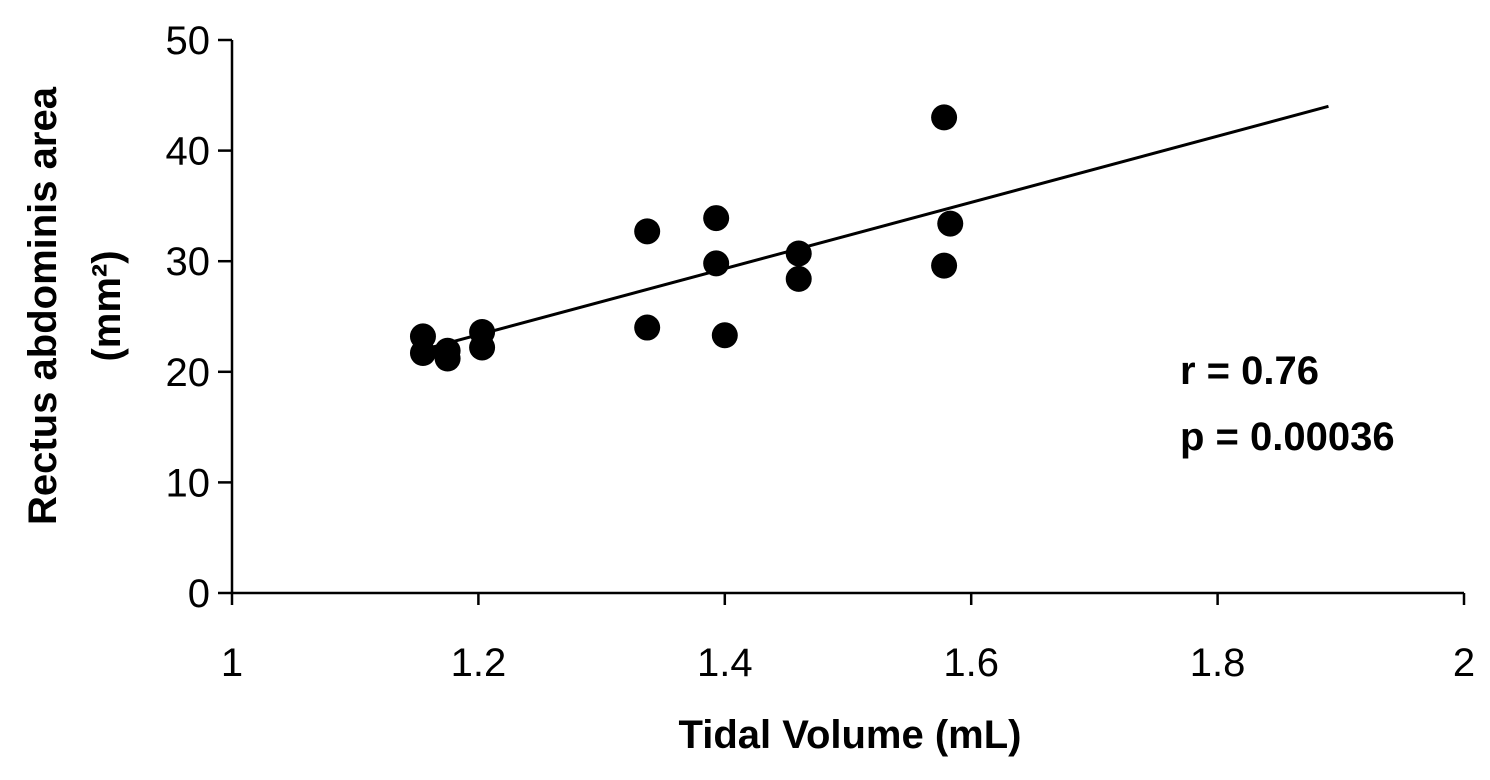  I want to click on x-tick-label: 1.2, so click(479, 663).